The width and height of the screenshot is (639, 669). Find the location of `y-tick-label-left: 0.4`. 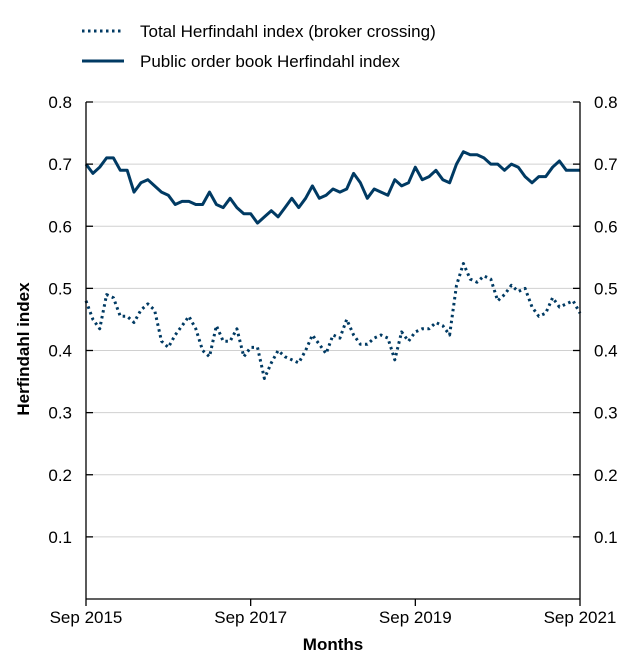

y-tick-label-left: 0.4 is located at coordinates (60, 351).